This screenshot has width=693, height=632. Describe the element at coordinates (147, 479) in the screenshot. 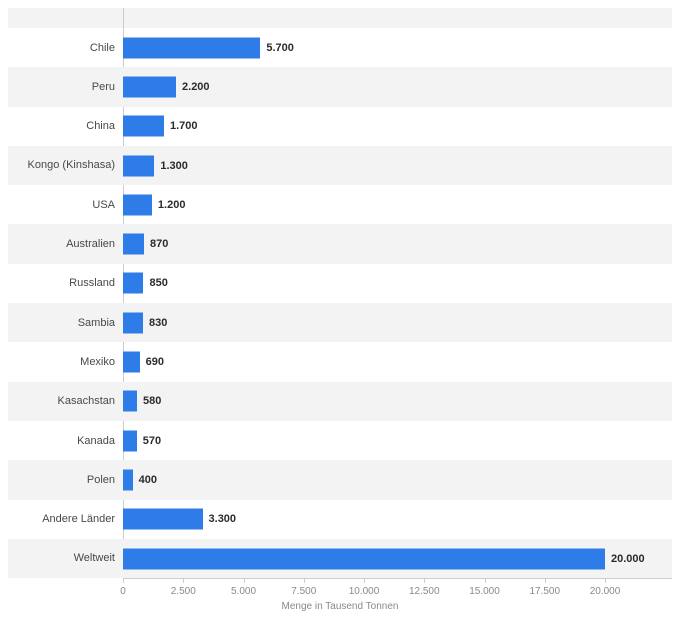

I see `value-label: 400` at that location.